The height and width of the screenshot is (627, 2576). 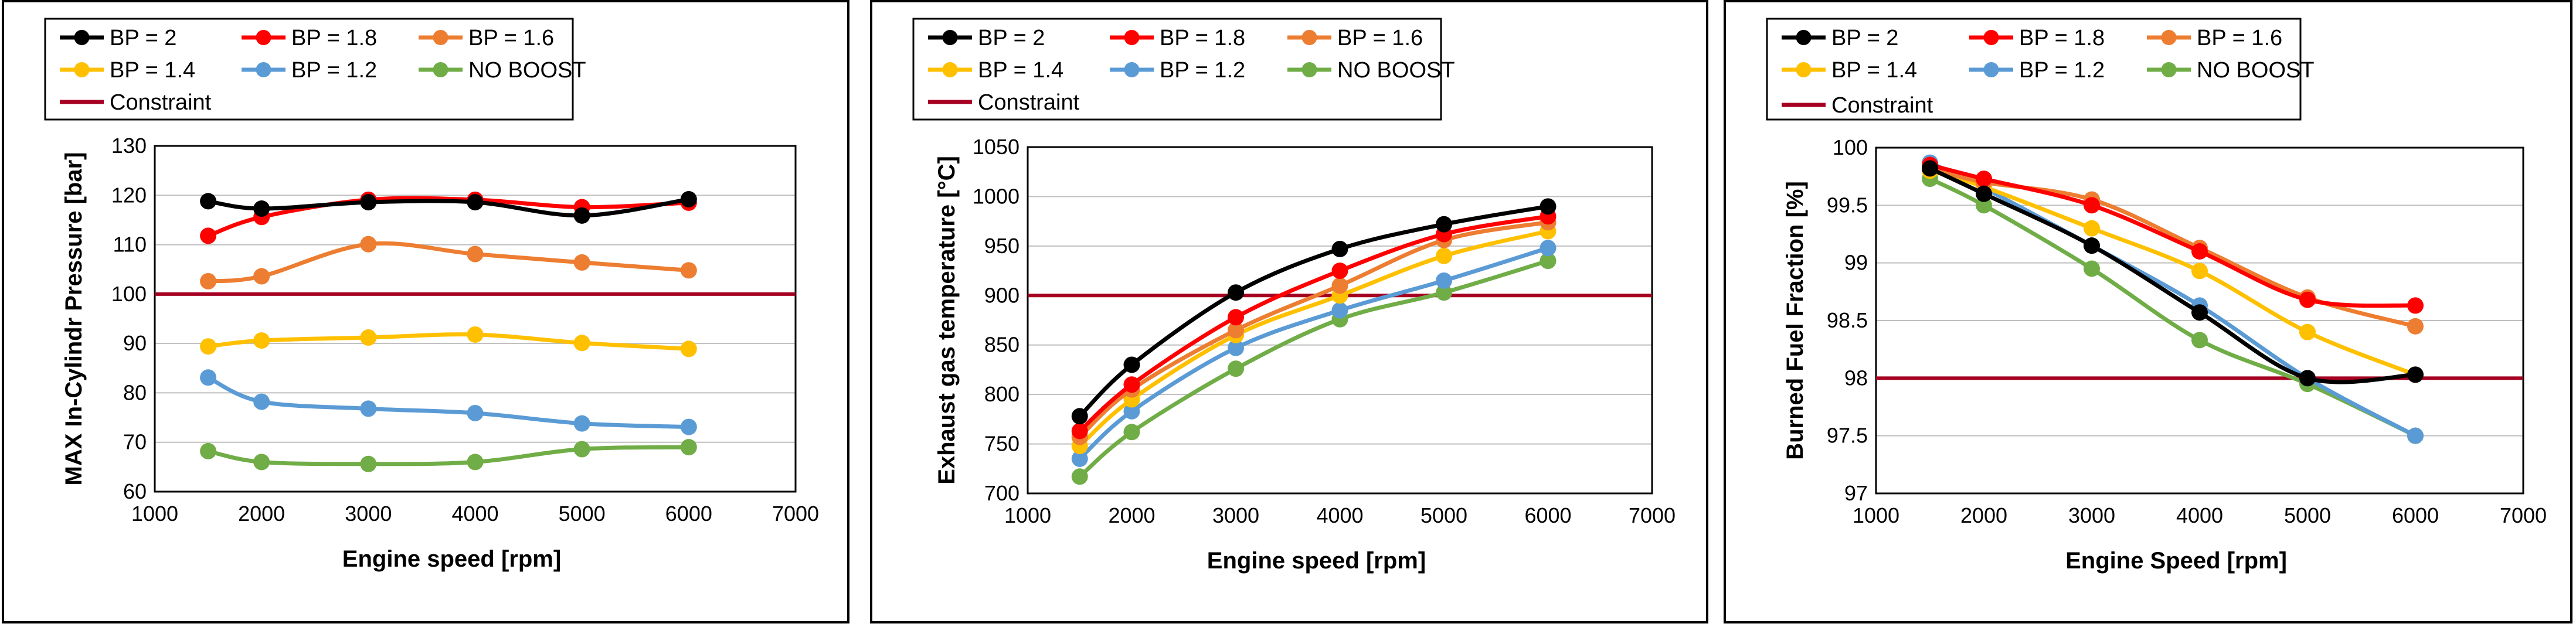 I want to click on y-axis-label: MAX In-Cylindr Pressure [bar], so click(x=74, y=319).